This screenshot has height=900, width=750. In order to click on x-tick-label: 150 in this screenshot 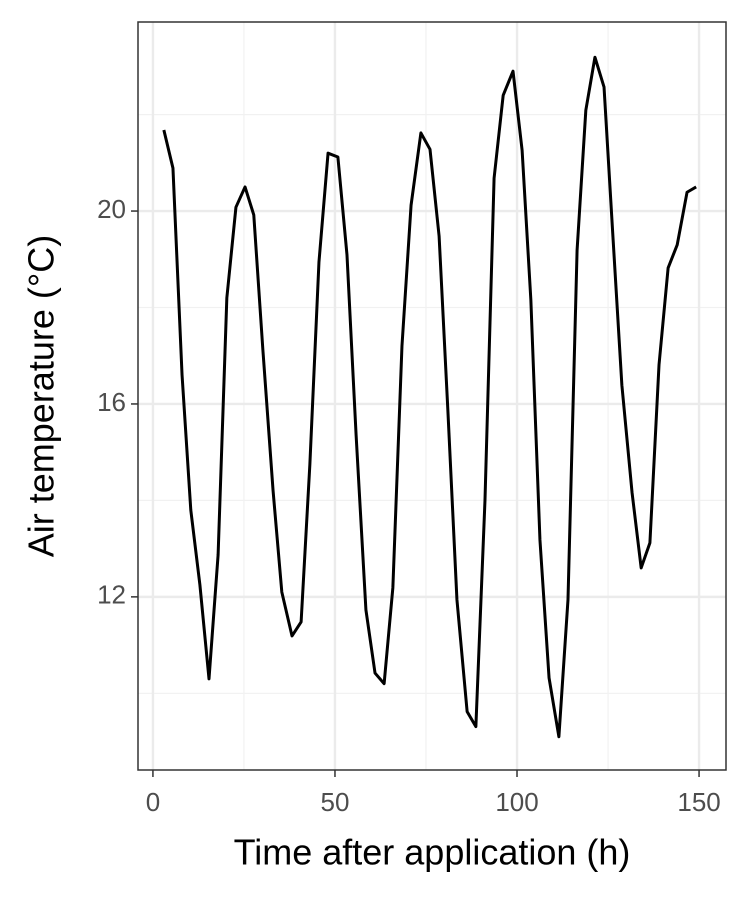, I will do `click(698, 802)`.